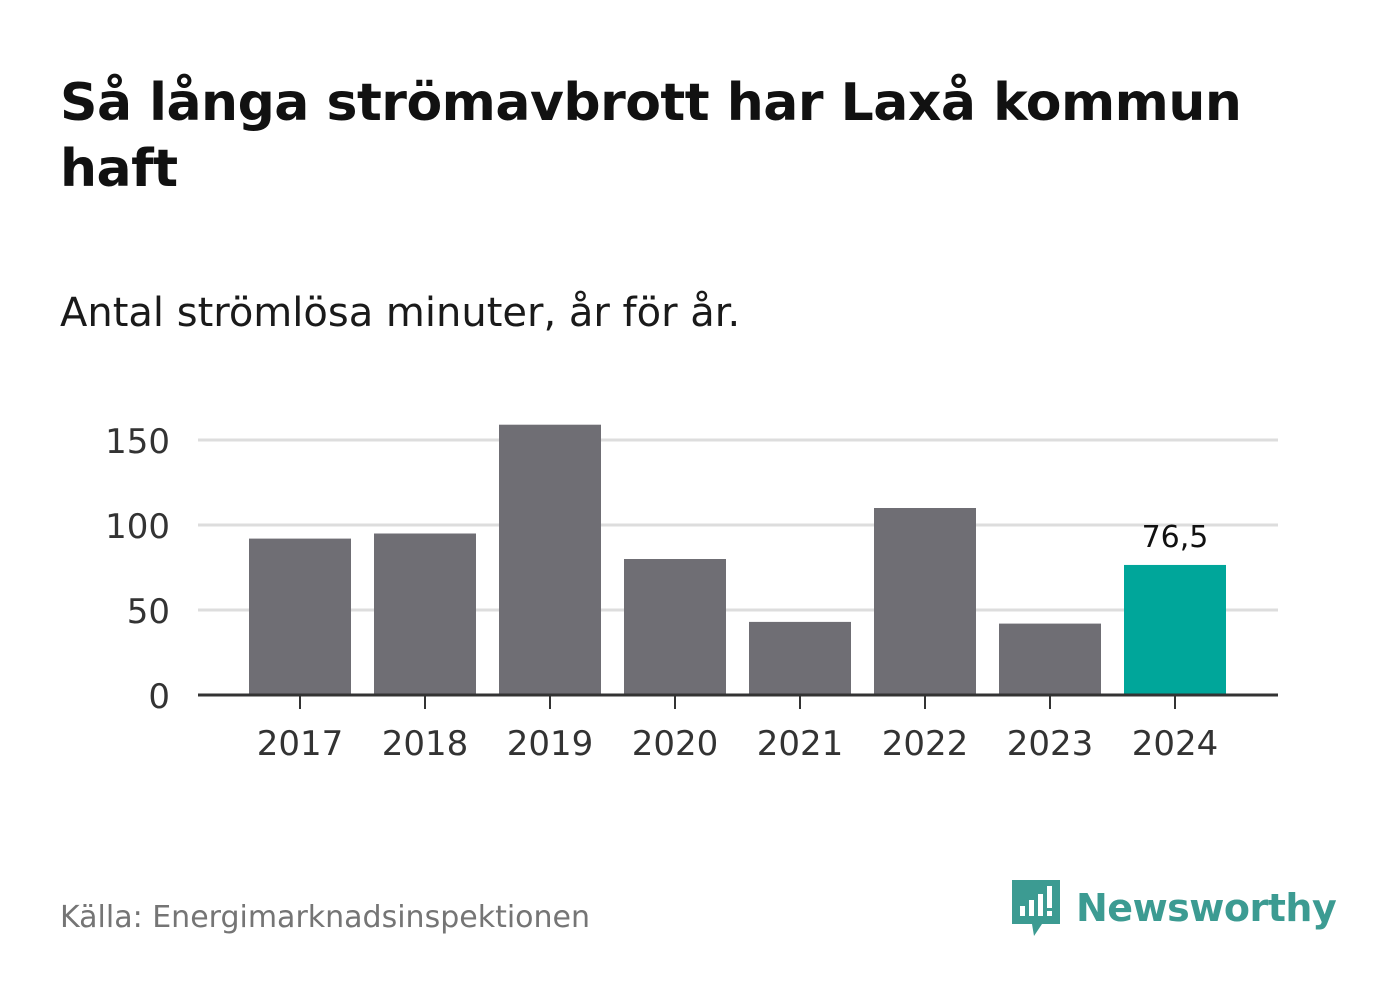 This screenshot has width=1382, height=999. Describe the element at coordinates (800, 744) in the screenshot. I see `x-tick-label: 2021` at that location.